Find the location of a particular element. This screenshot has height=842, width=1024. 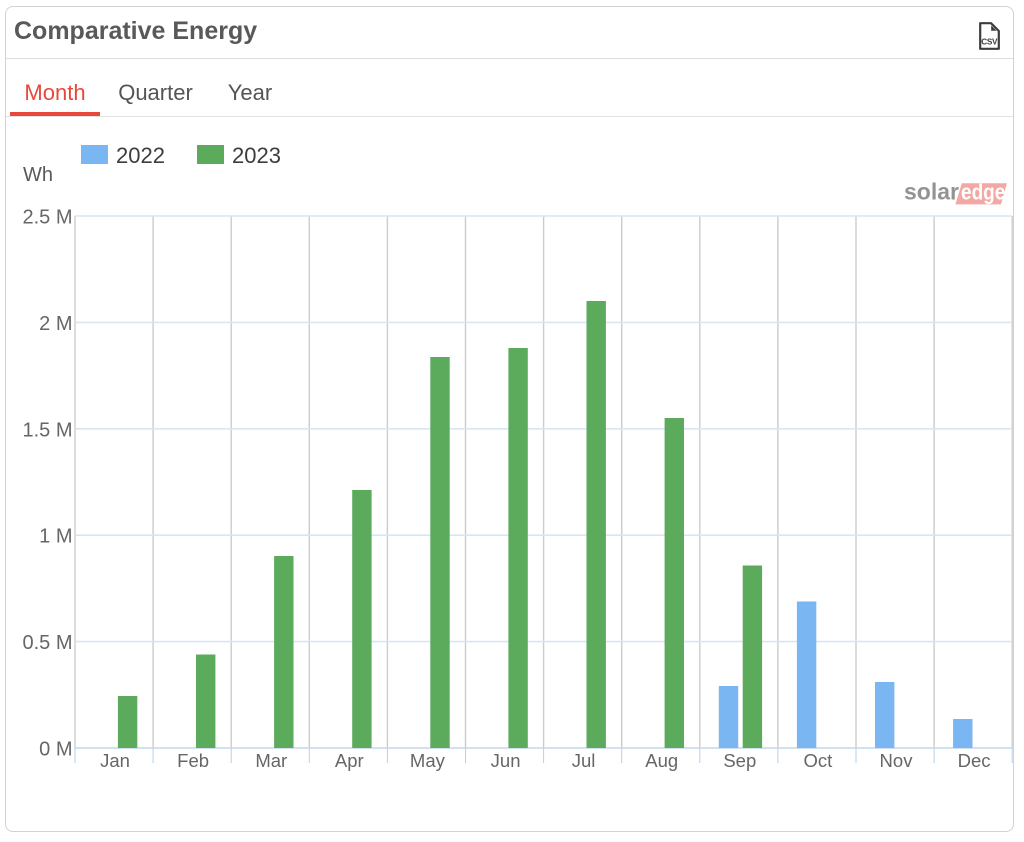

svg-text: Jul is located at coordinates (584, 760).